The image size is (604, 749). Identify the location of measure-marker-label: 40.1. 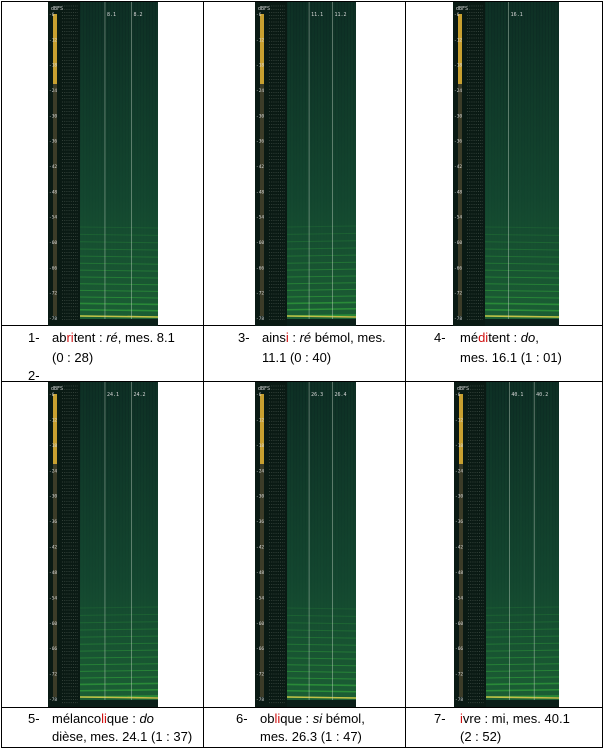
(517, 395).